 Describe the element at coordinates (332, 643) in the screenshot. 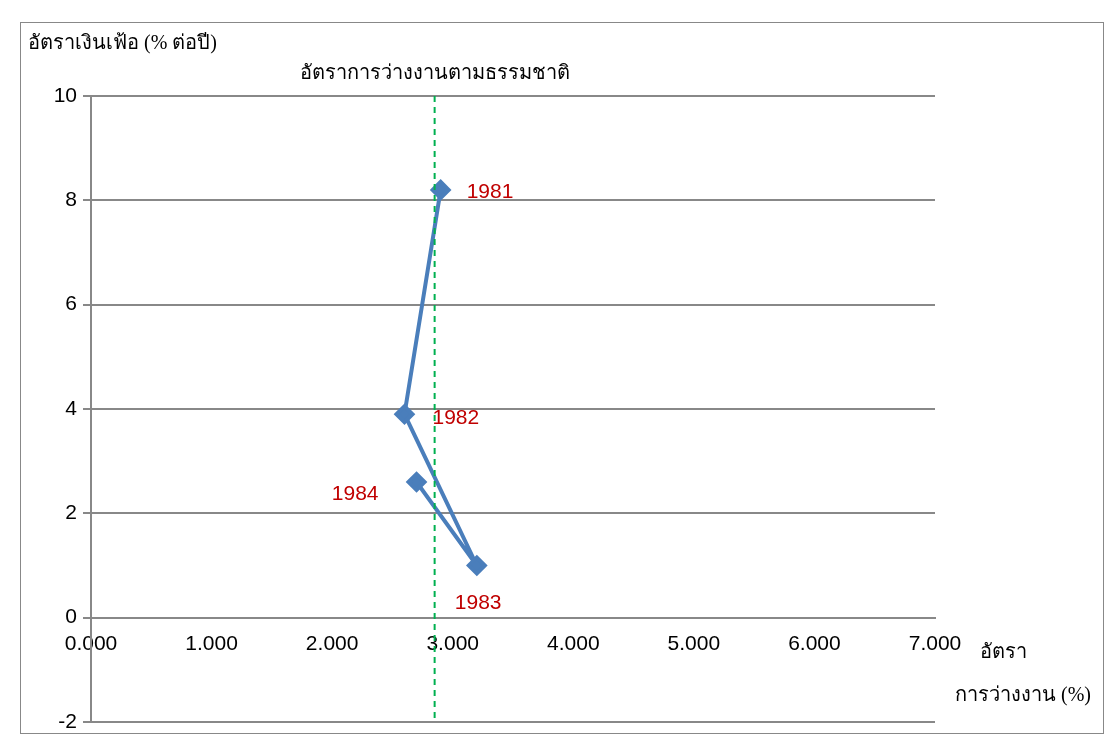

I see `x-tick-label: 2.000` at that location.